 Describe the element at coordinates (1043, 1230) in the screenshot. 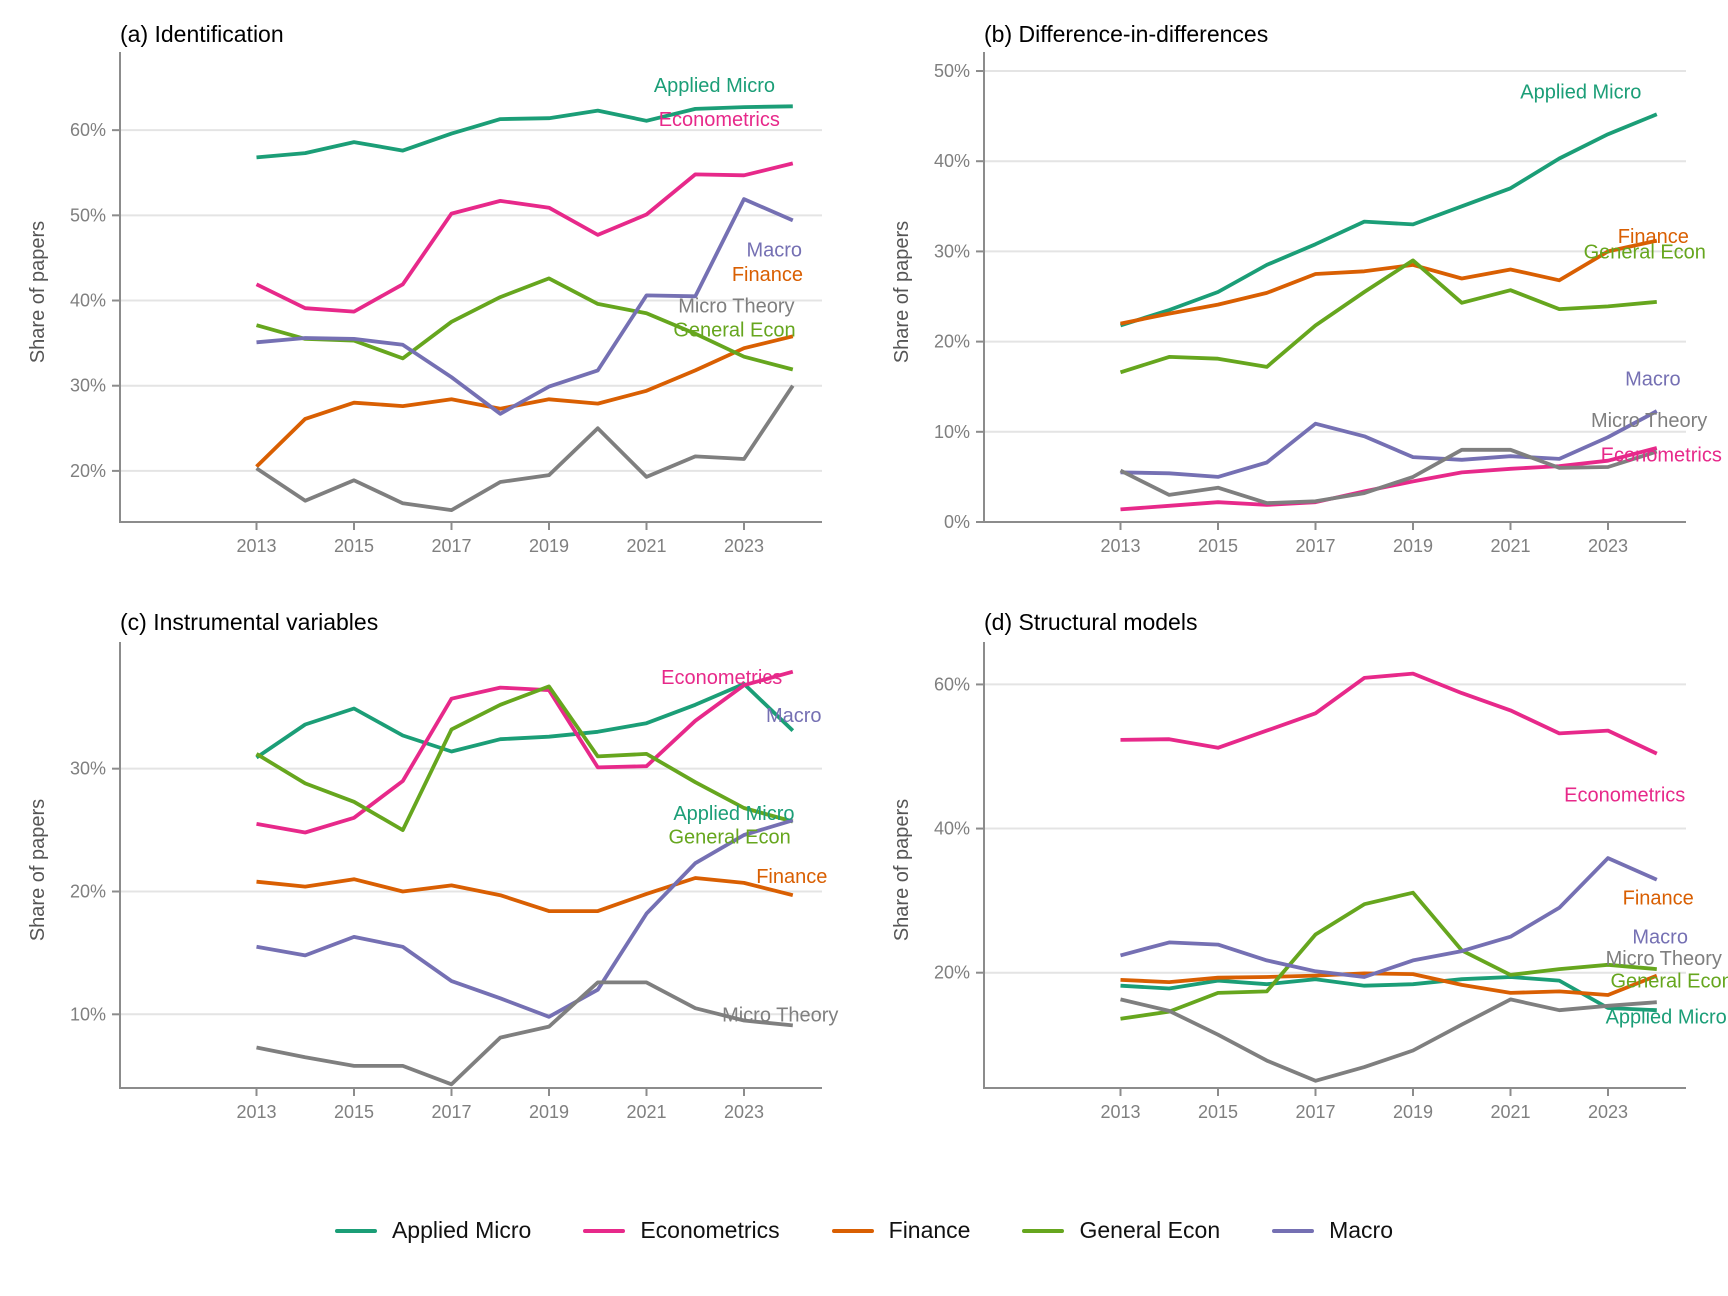

I see `legend-swatch-general-econ` at that location.